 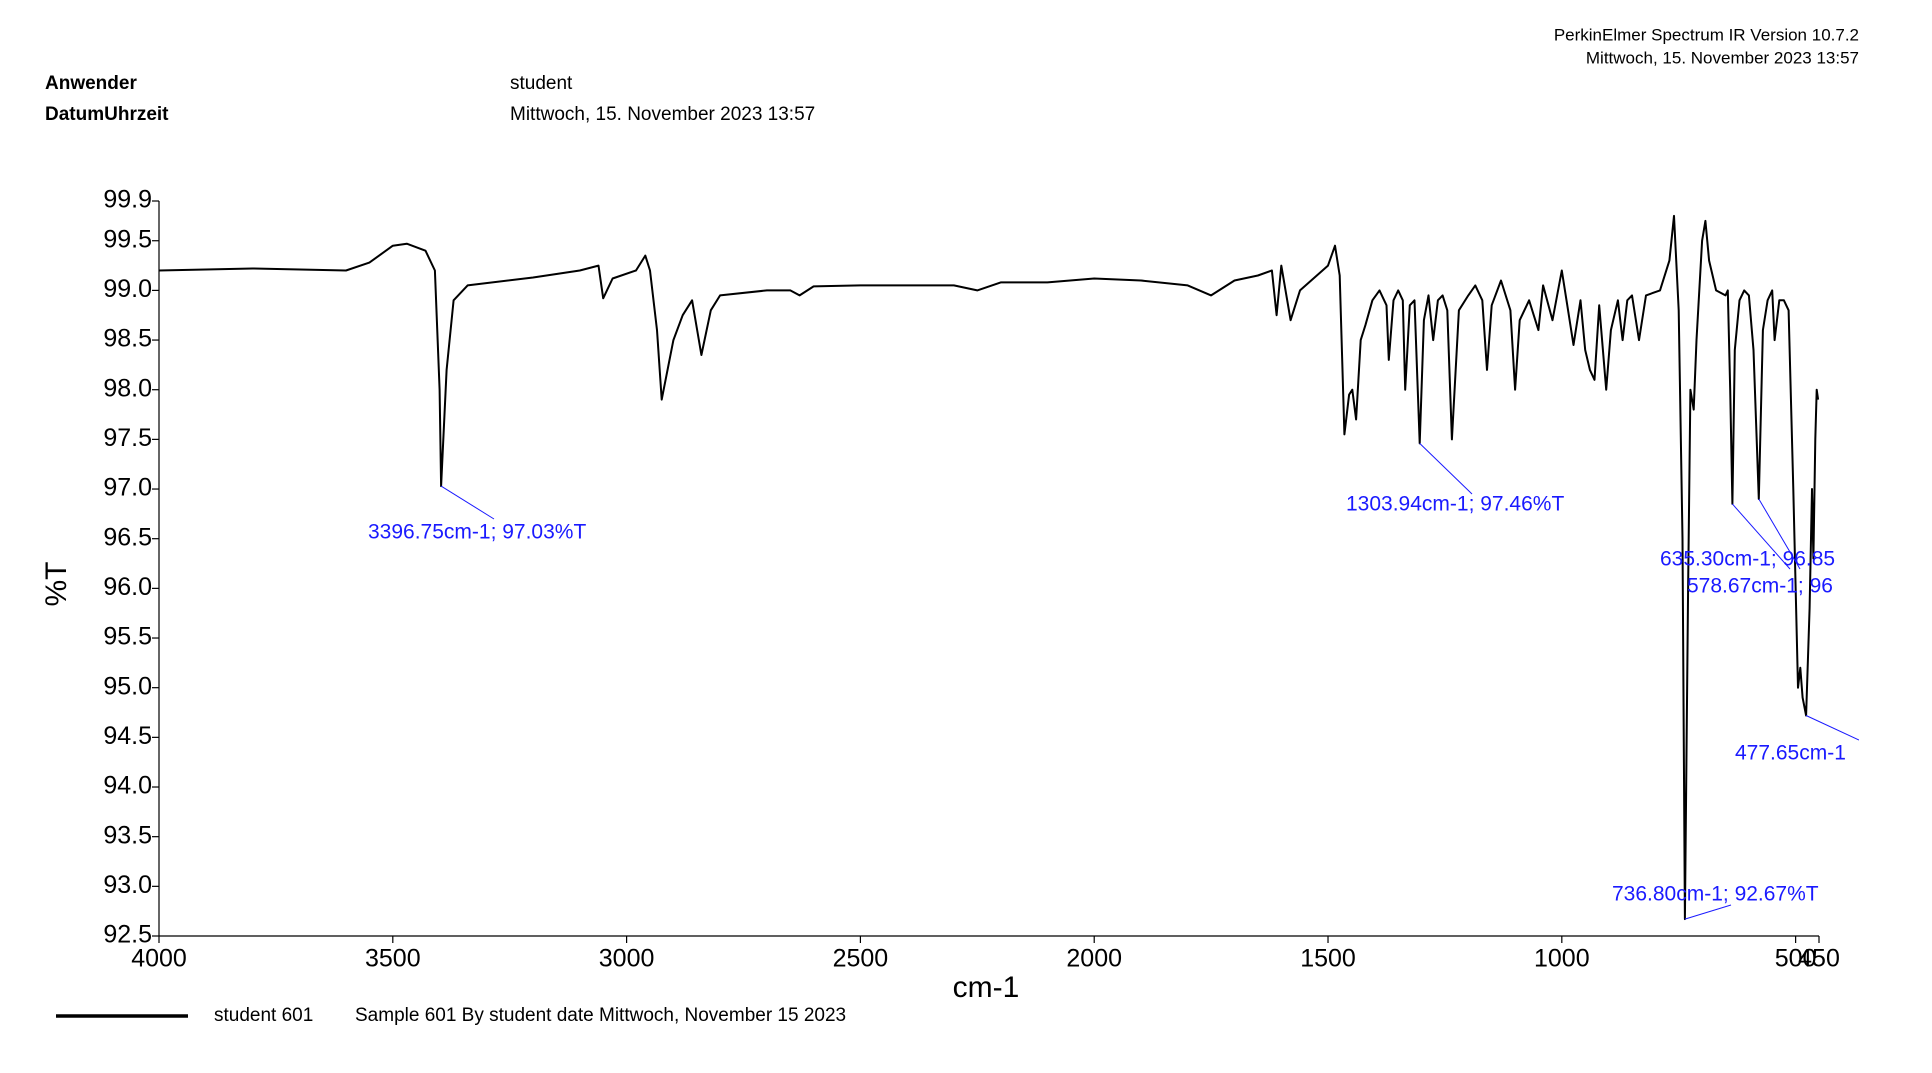 I want to click on x-tick-label: 1500, so click(x=1328, y=959).